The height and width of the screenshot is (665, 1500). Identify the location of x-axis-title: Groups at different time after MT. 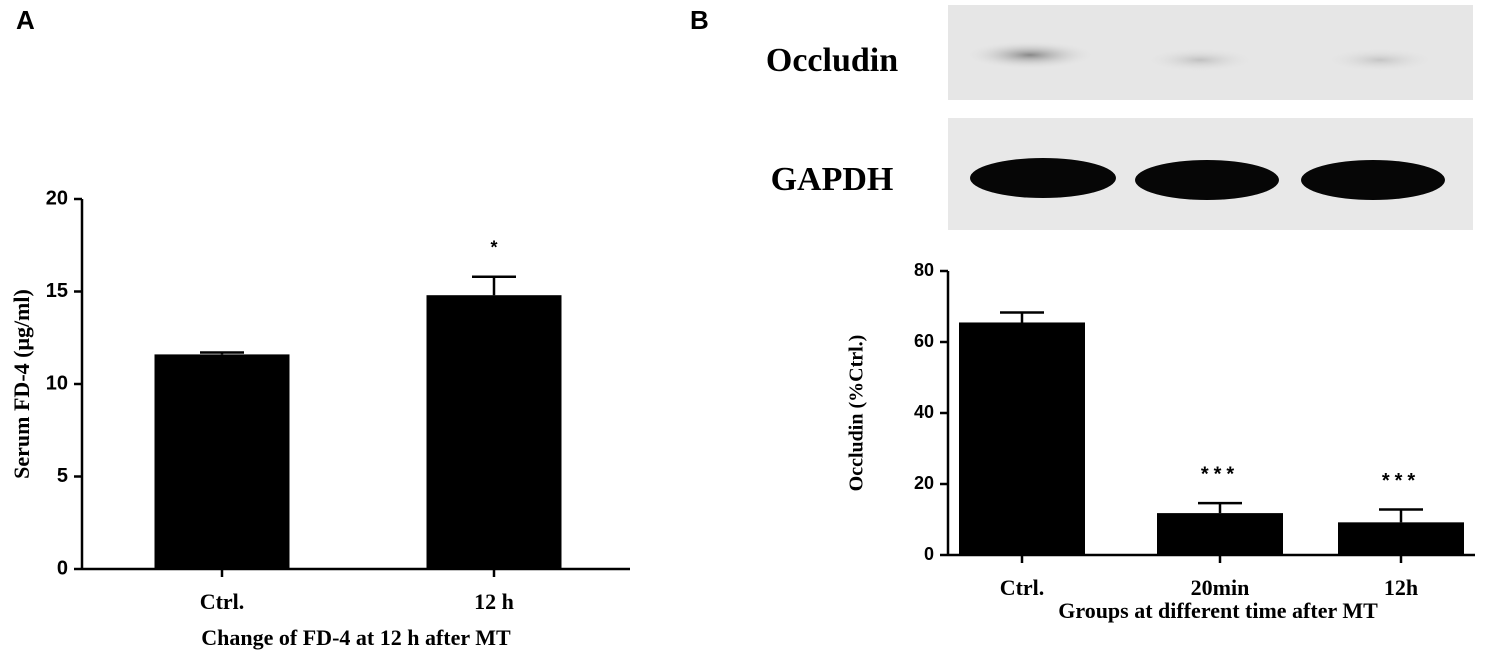
(1218, 610).